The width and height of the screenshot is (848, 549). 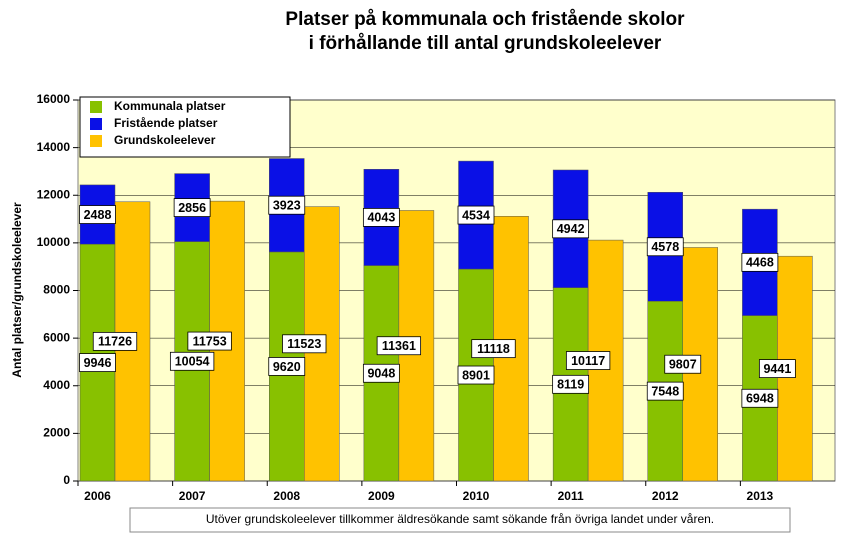 I want to click on value-label: 10117, so click(x=588, y=361).